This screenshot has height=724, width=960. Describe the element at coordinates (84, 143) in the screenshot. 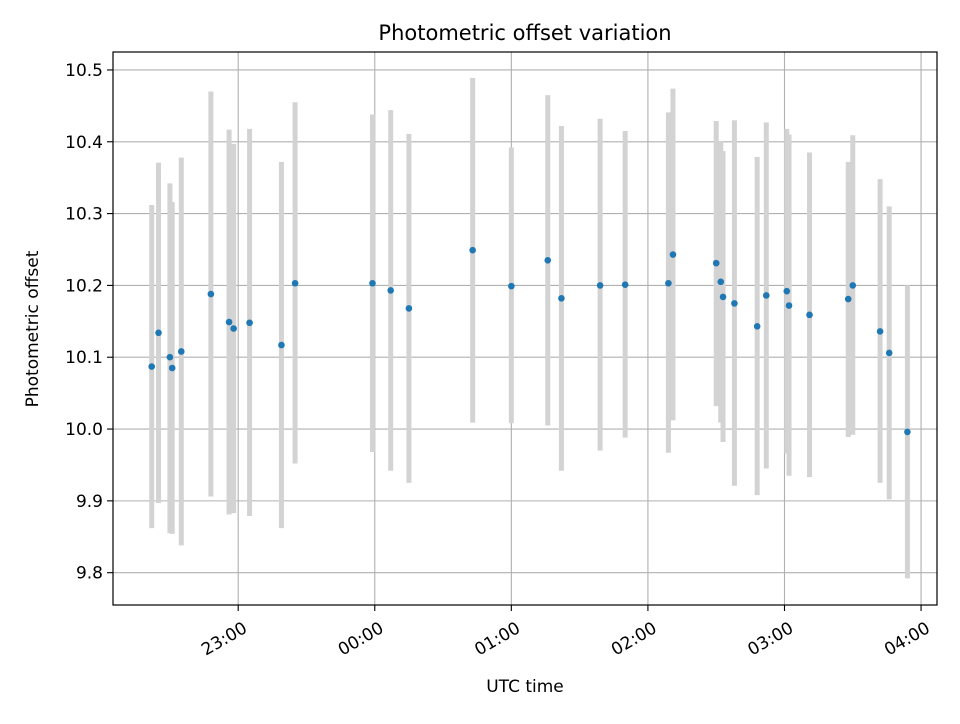

I see `y-tick-label: 10.4` at that location.